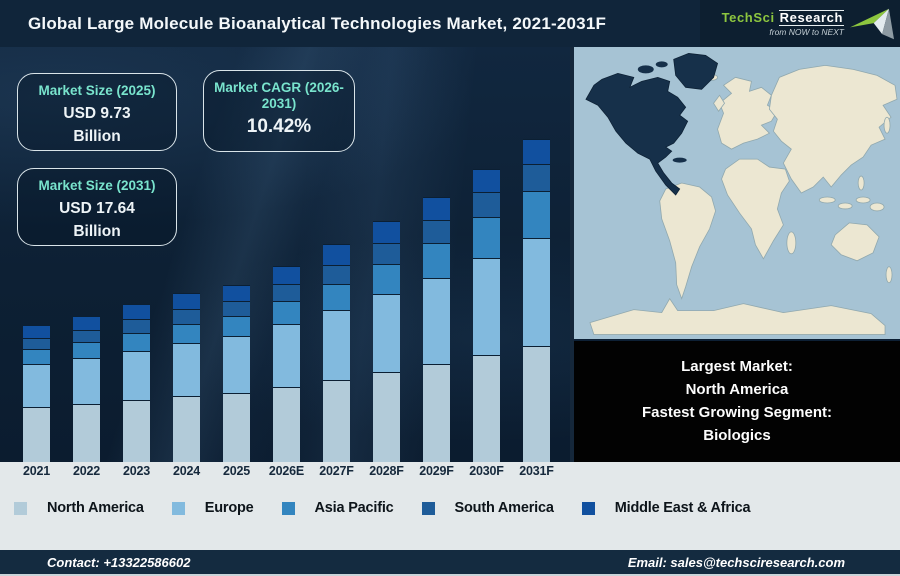 The width and height of the screenshot is (900, 576). What do you see at coordinates (36, 393) in the screenshot?
I see `bar-2021` at bounding box center [36, 393].